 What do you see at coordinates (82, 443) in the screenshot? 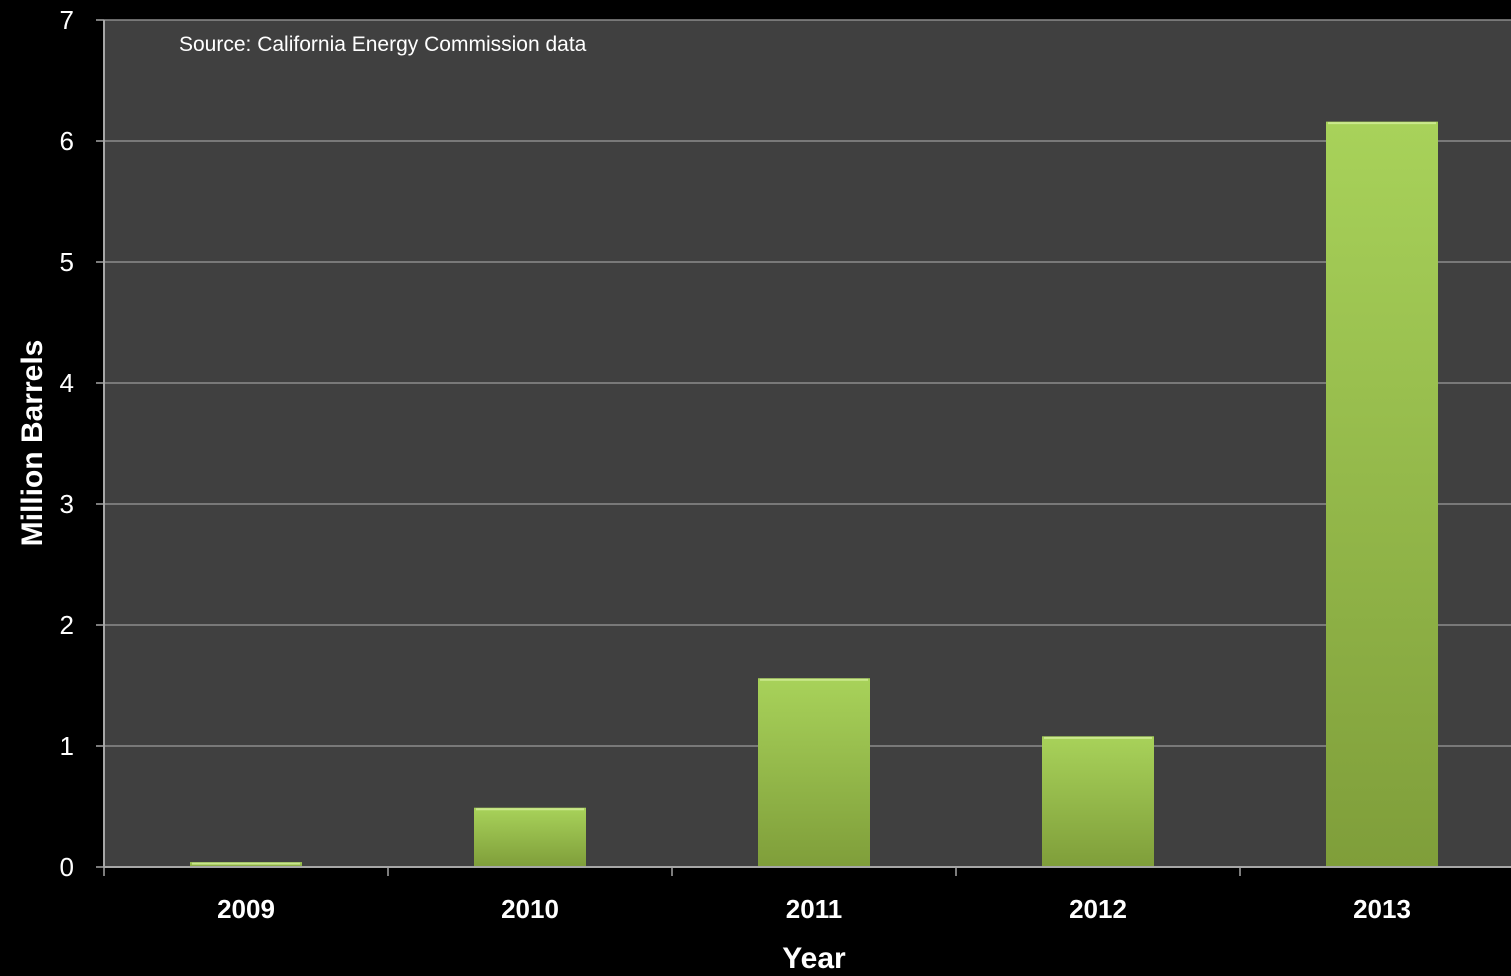
I see `y-axis-ticks: 0 1 2 3 4 5 6 7` at bounding box center [82, 443].